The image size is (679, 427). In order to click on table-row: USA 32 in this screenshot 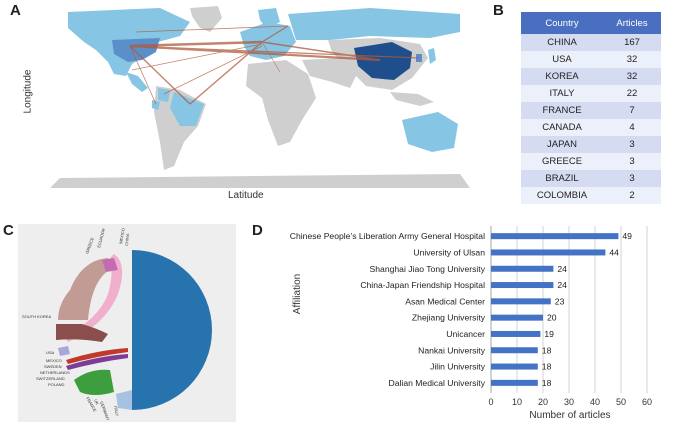, I will do `click(591, 59)`.